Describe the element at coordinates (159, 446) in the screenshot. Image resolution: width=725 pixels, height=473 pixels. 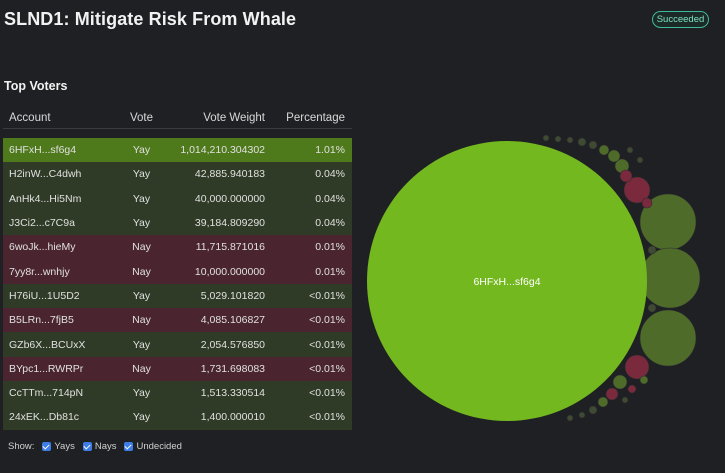
I see `undecided-label: Undecided` at that location.